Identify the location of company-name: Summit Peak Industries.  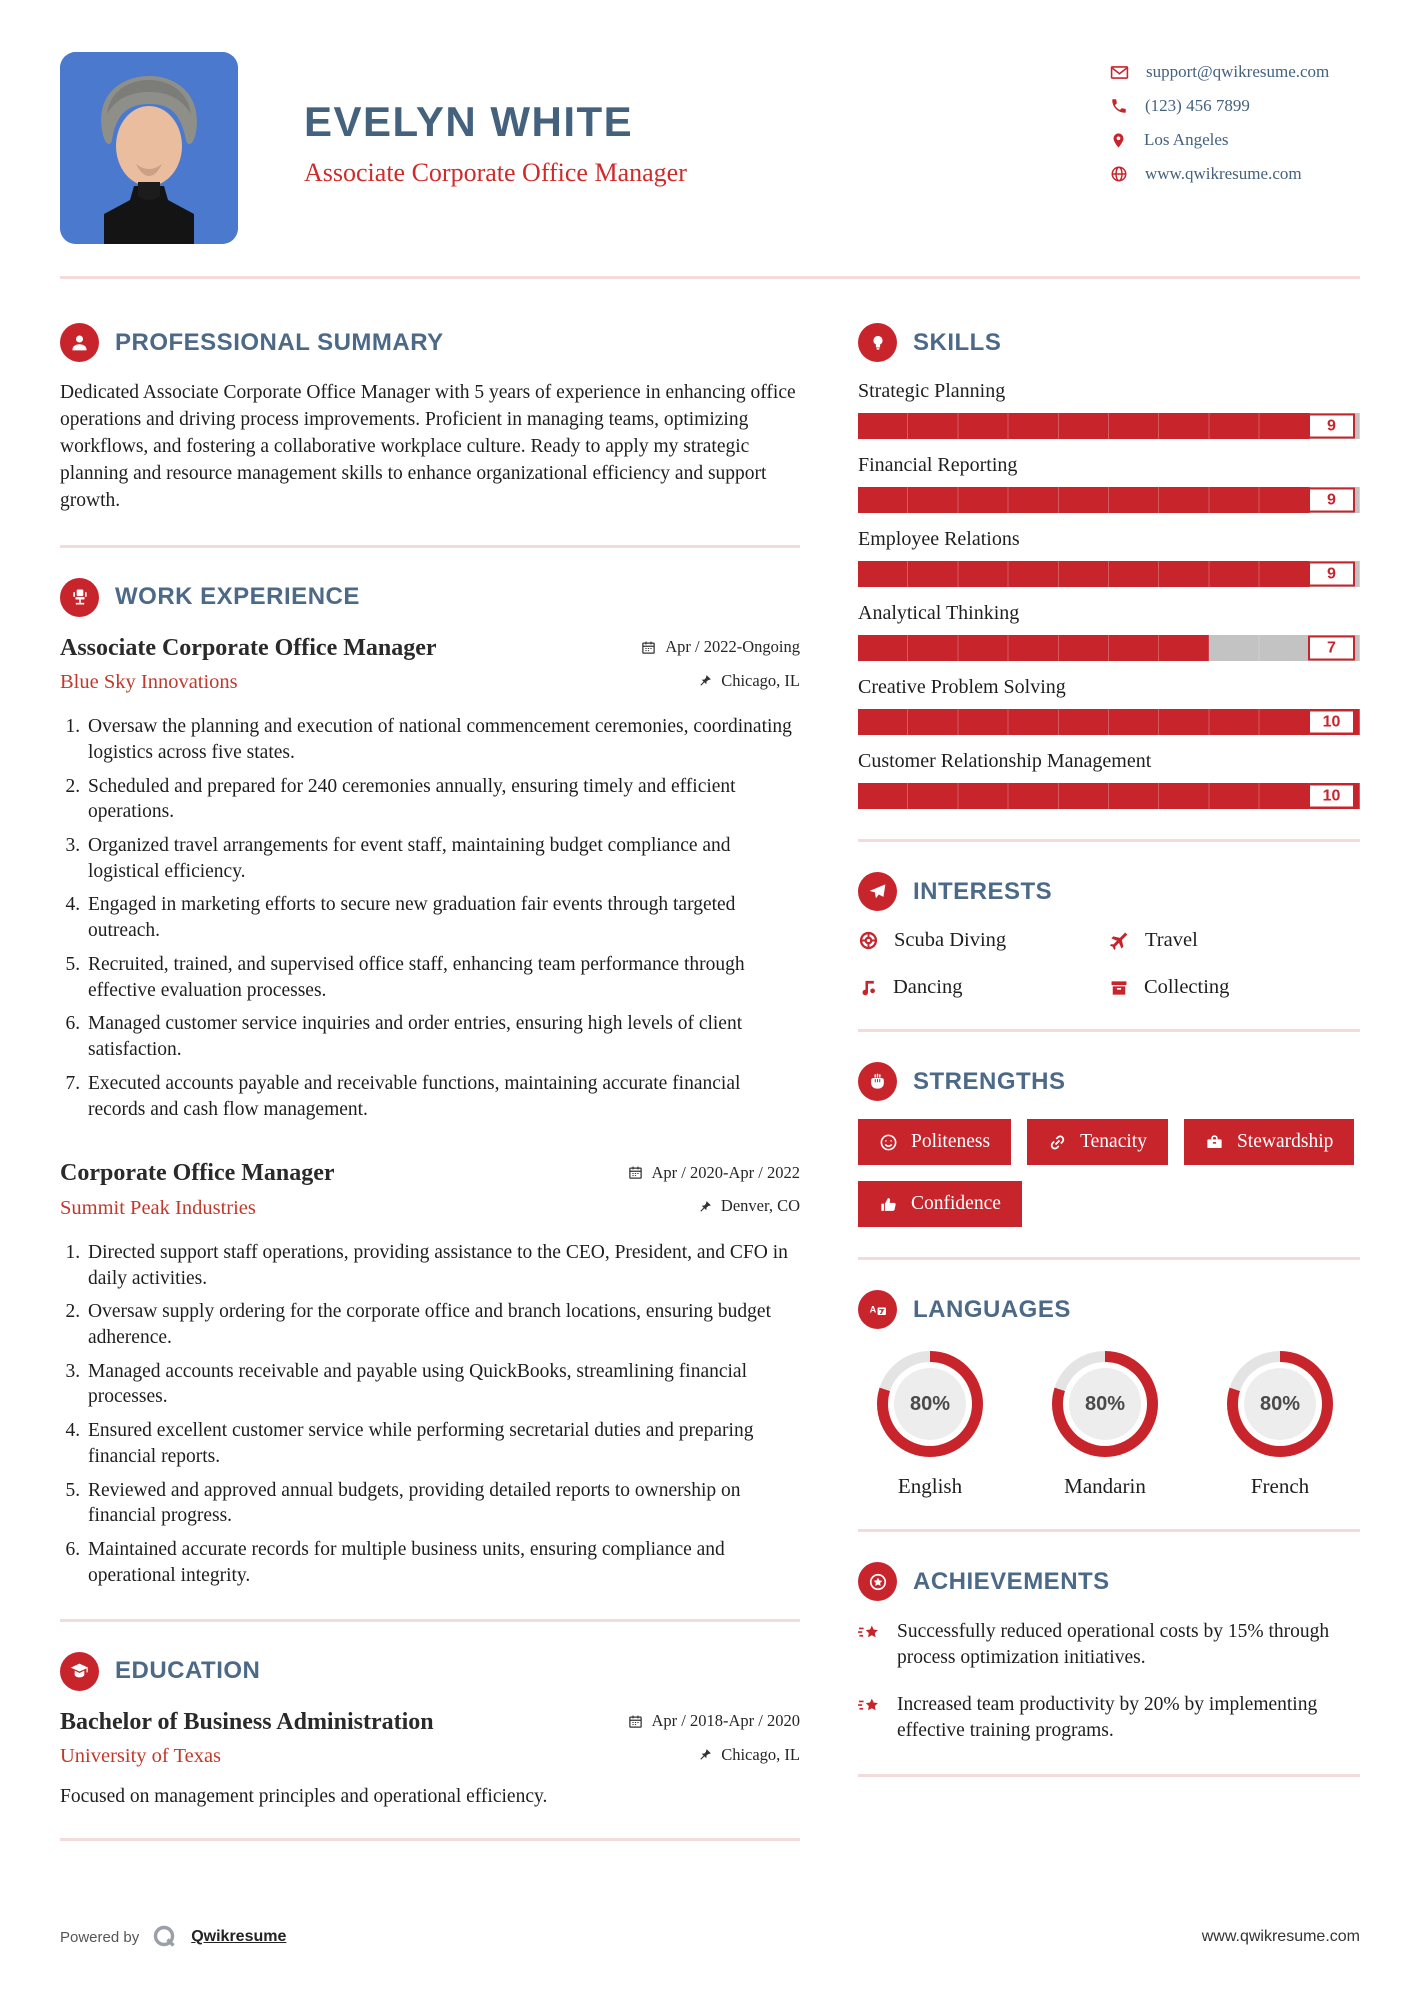
(158, 1207).